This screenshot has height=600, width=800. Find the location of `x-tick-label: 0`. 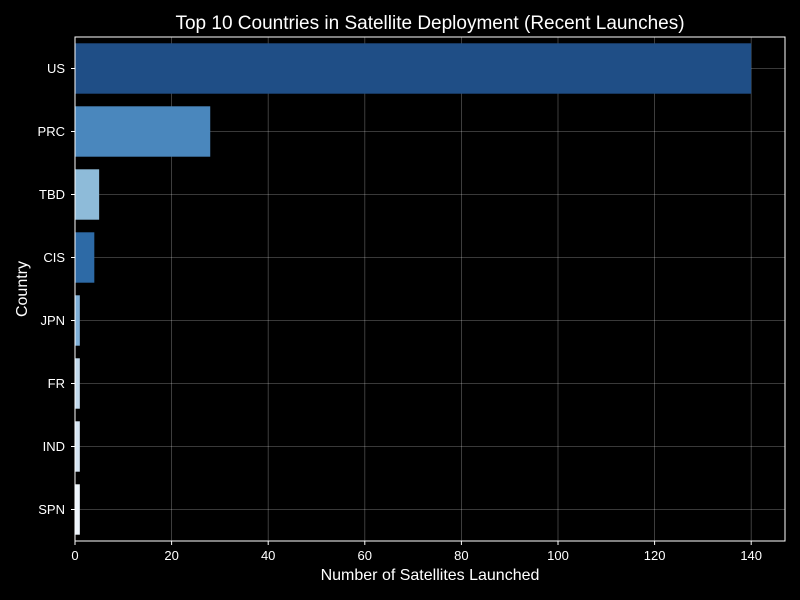

x-tick-label: 0 is located at coordinates (74, 555).